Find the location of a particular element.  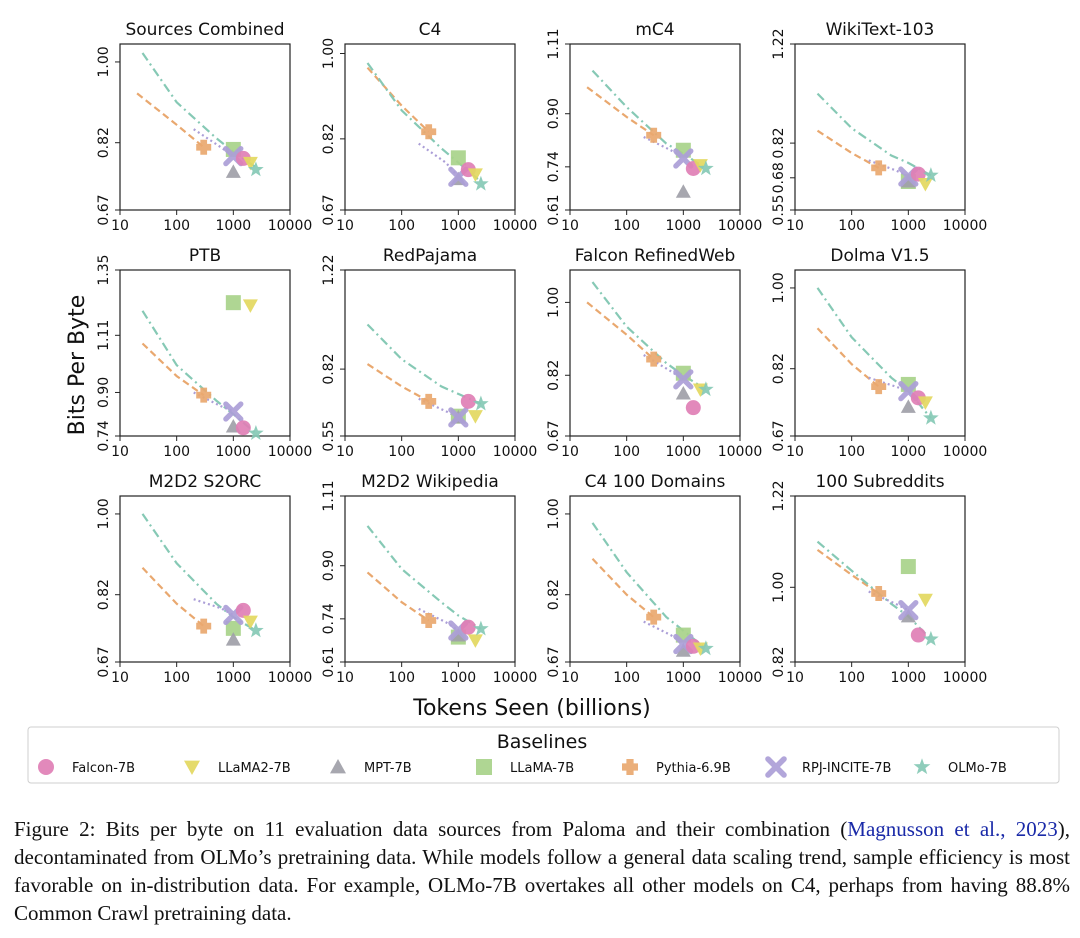

point-falcon-7b is located at coordinates (918, 174).